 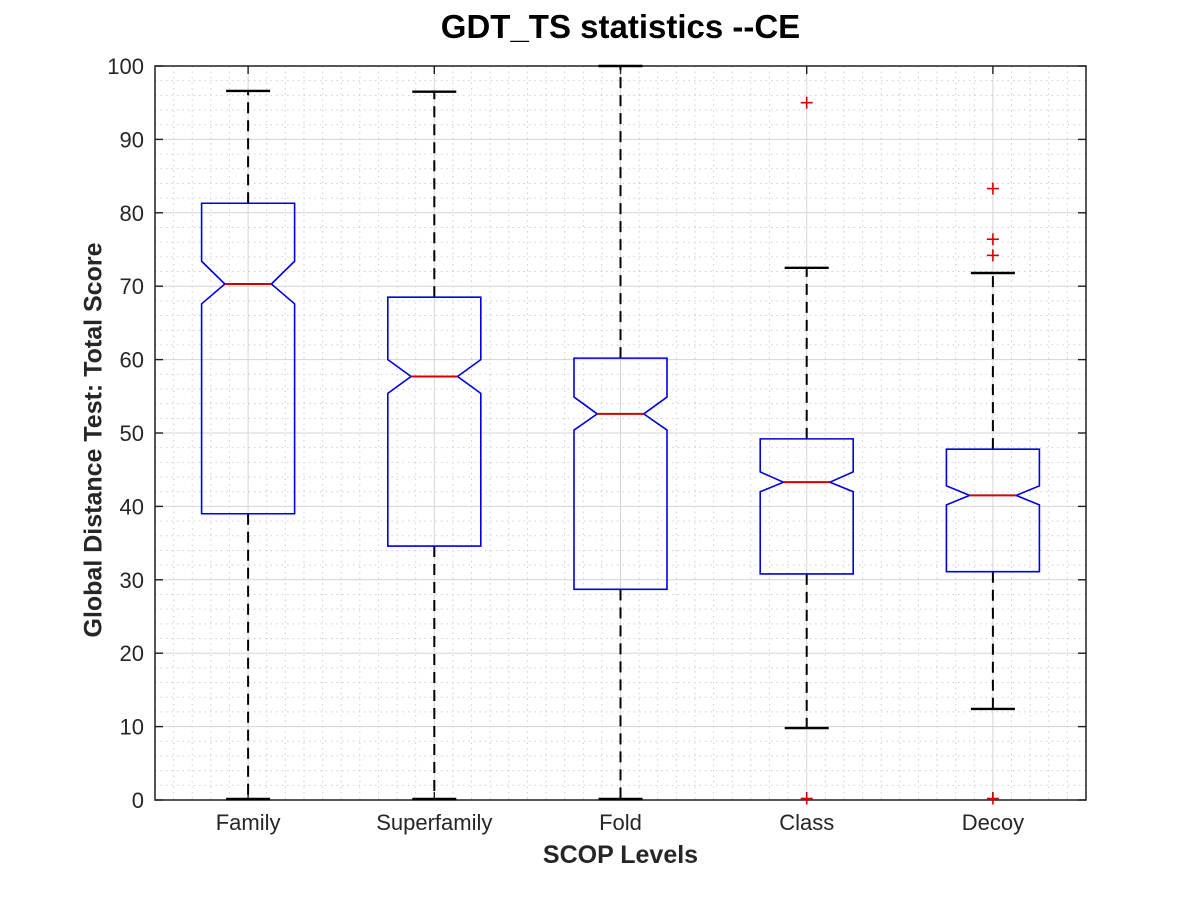 What do you see at coordinates (132, 433) in the screenshot?
I see `y-tick-label: 50` at bounding box center [132, 433].